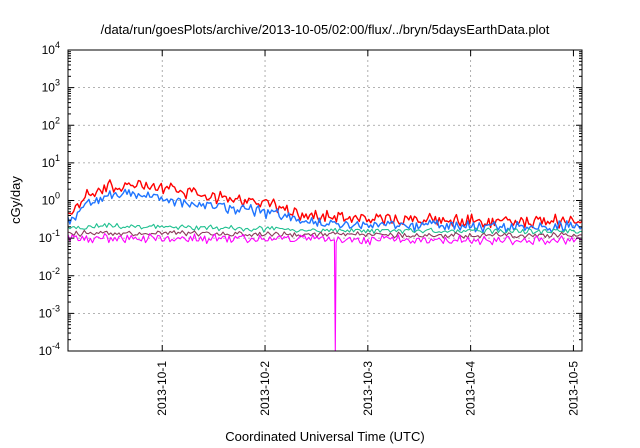 Image resolution: width=640 pixels, height=448 pixels. I want to click on y-tick-label: 10⁻¹, so click(49, 236).